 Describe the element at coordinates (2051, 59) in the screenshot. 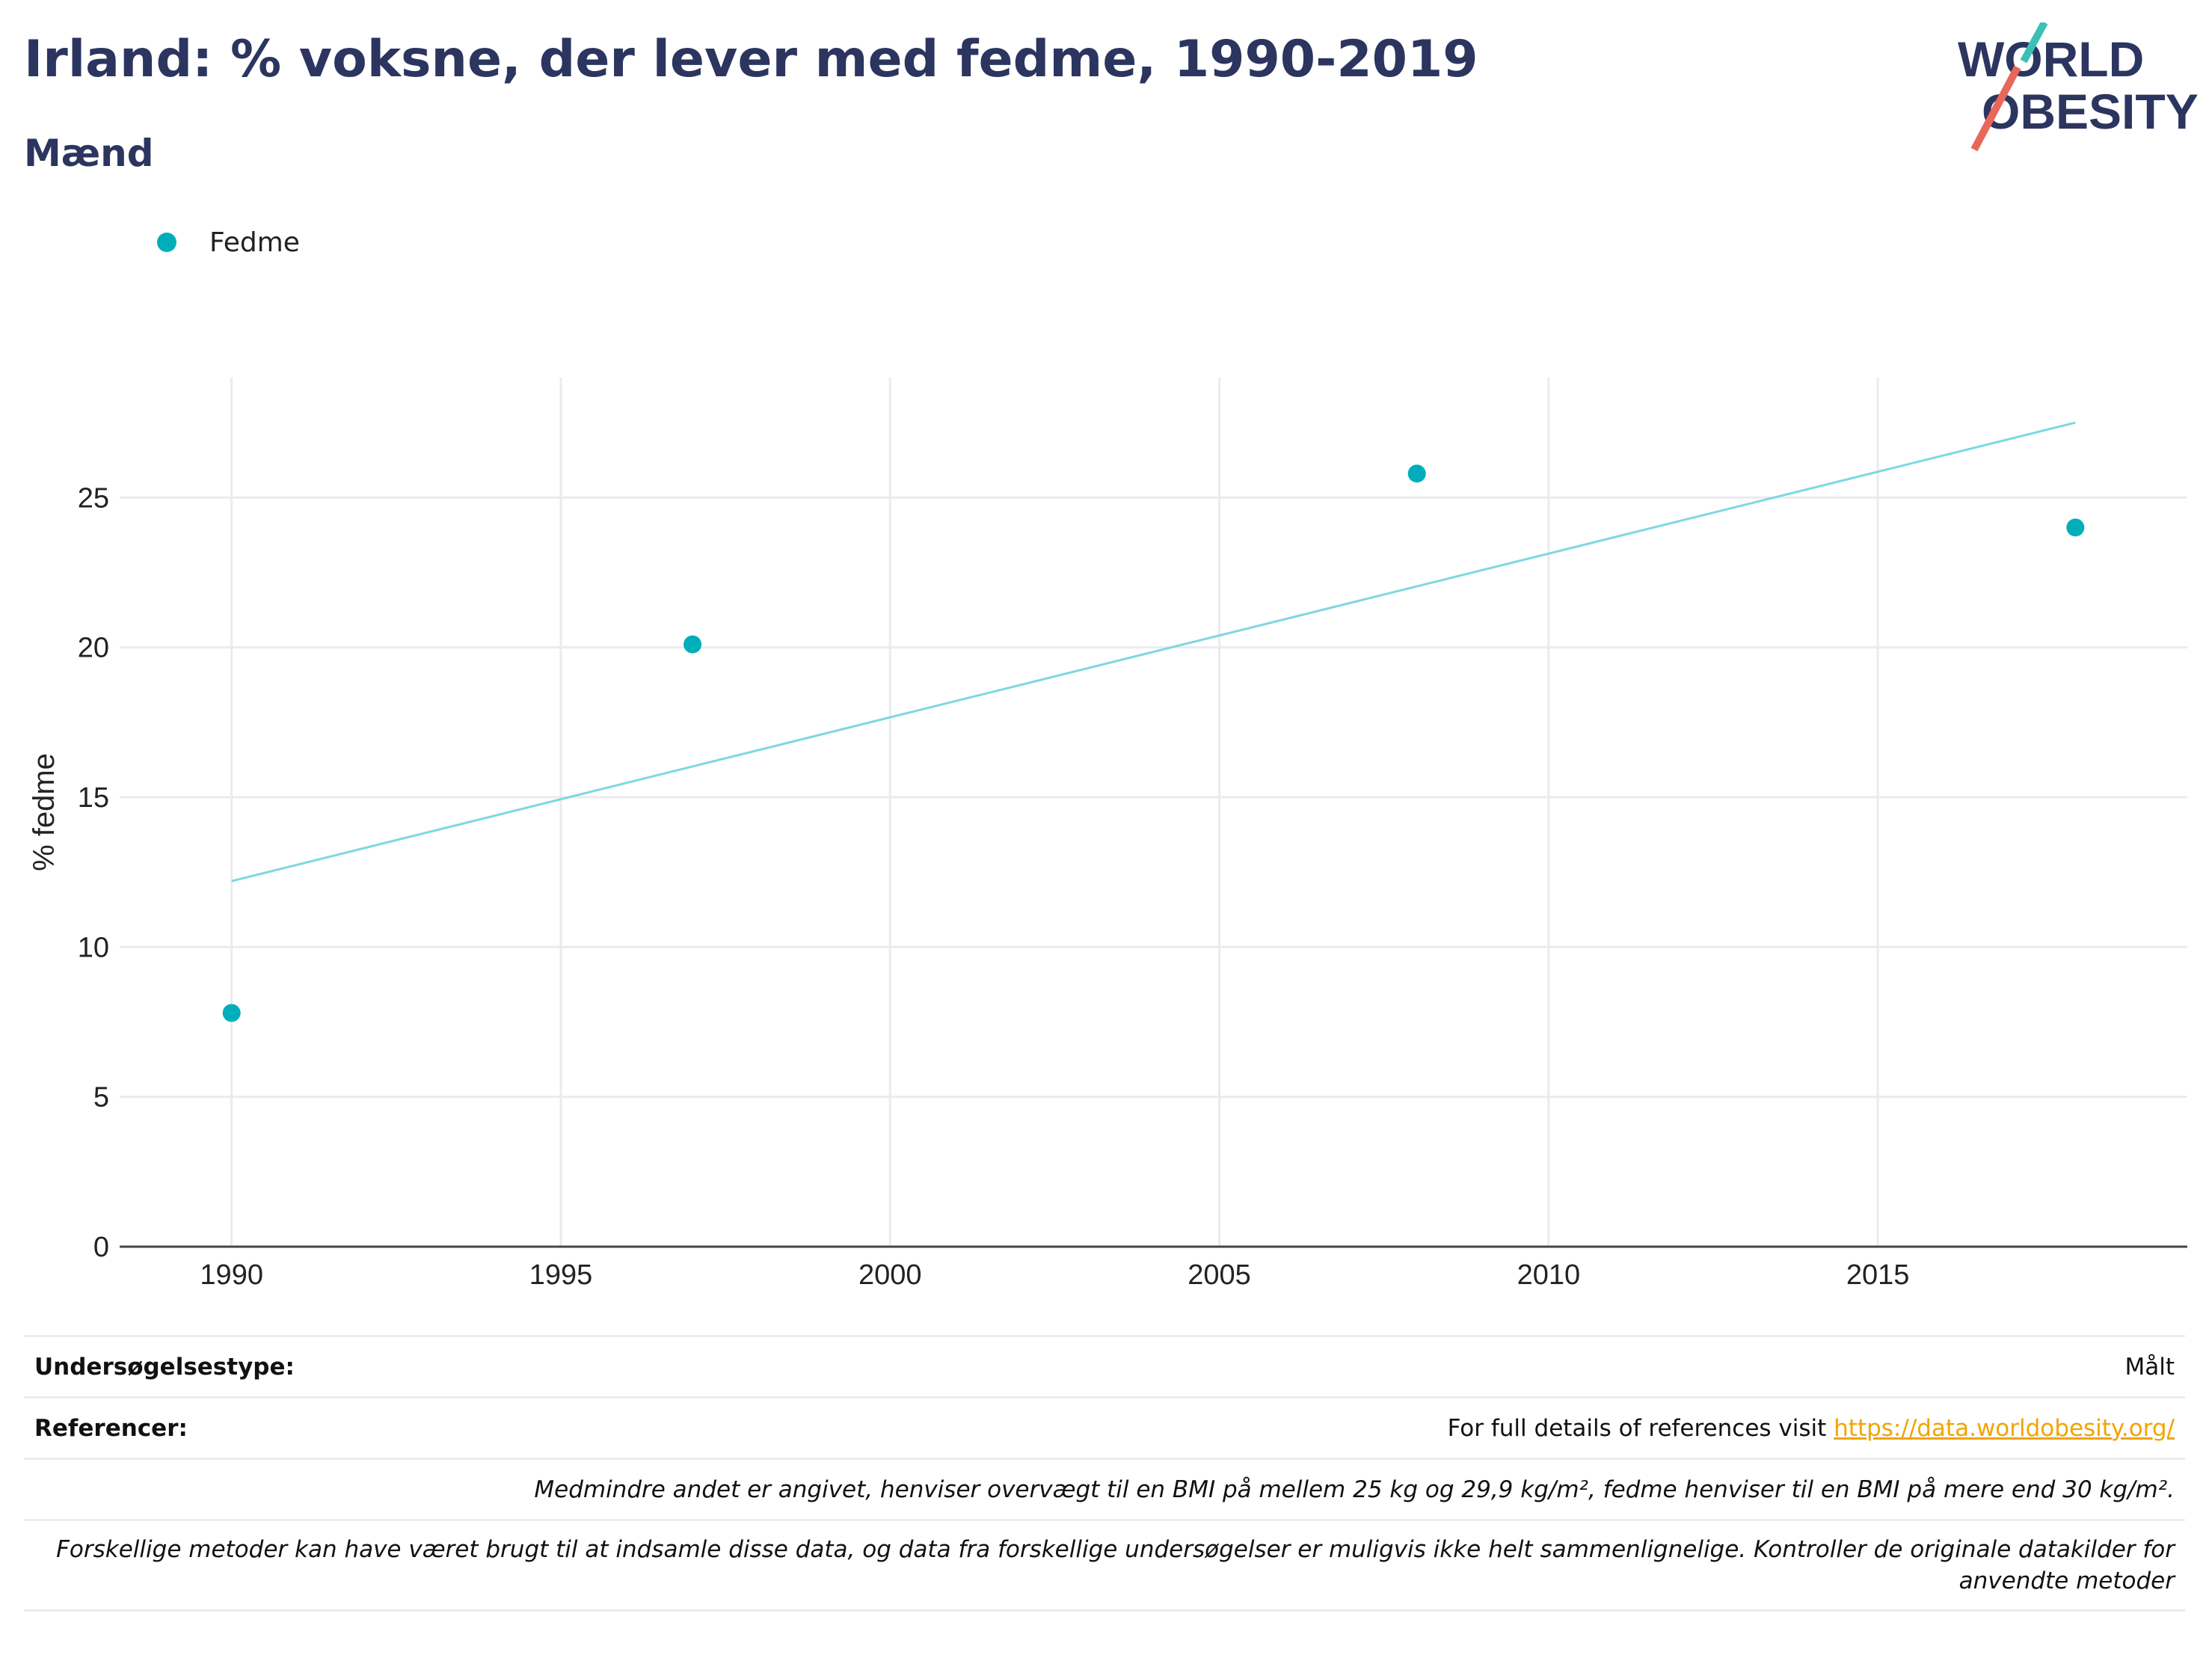

I see `logo-text-world: WORLD` at that location.